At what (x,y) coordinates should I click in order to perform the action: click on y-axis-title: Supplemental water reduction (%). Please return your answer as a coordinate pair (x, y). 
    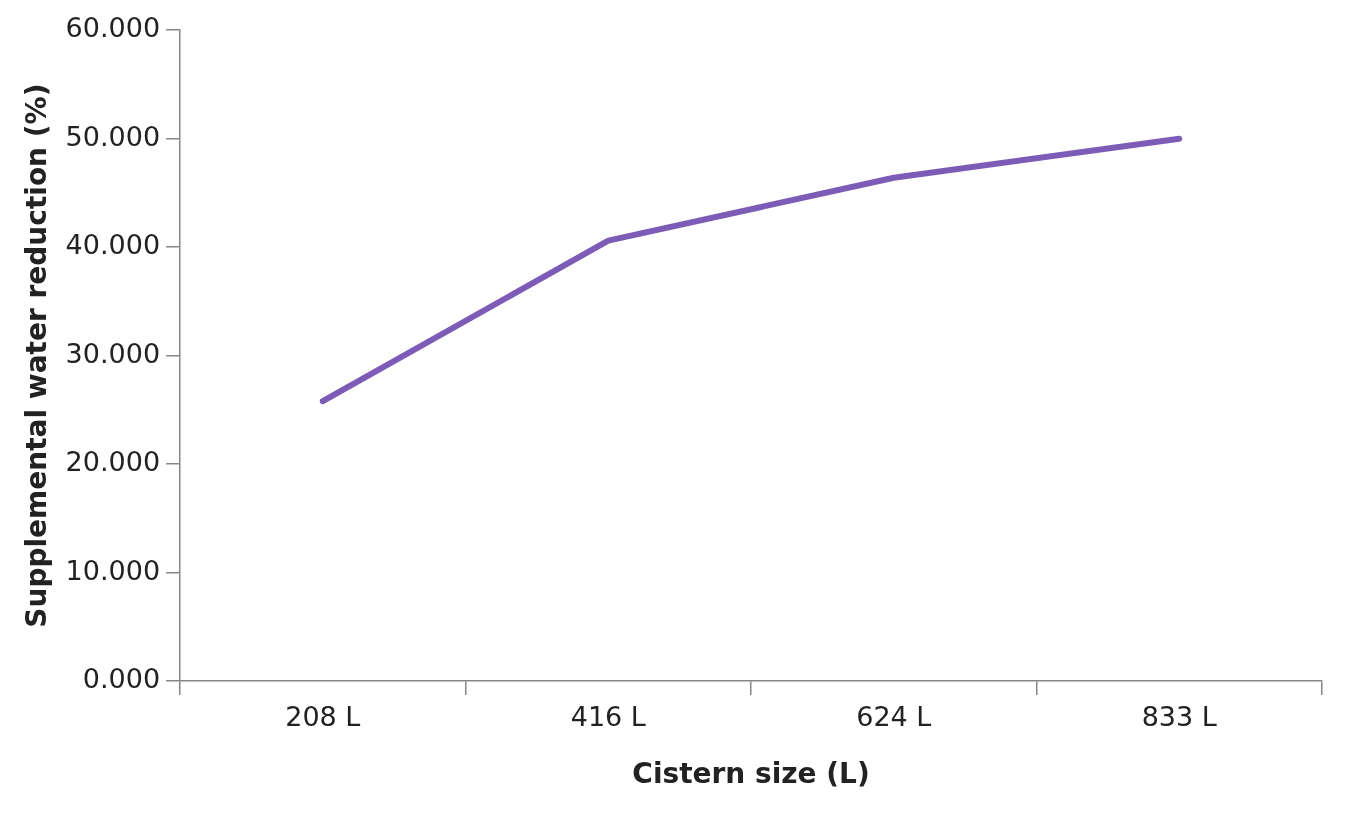
    Looking at the image, I should click on (37, 355).